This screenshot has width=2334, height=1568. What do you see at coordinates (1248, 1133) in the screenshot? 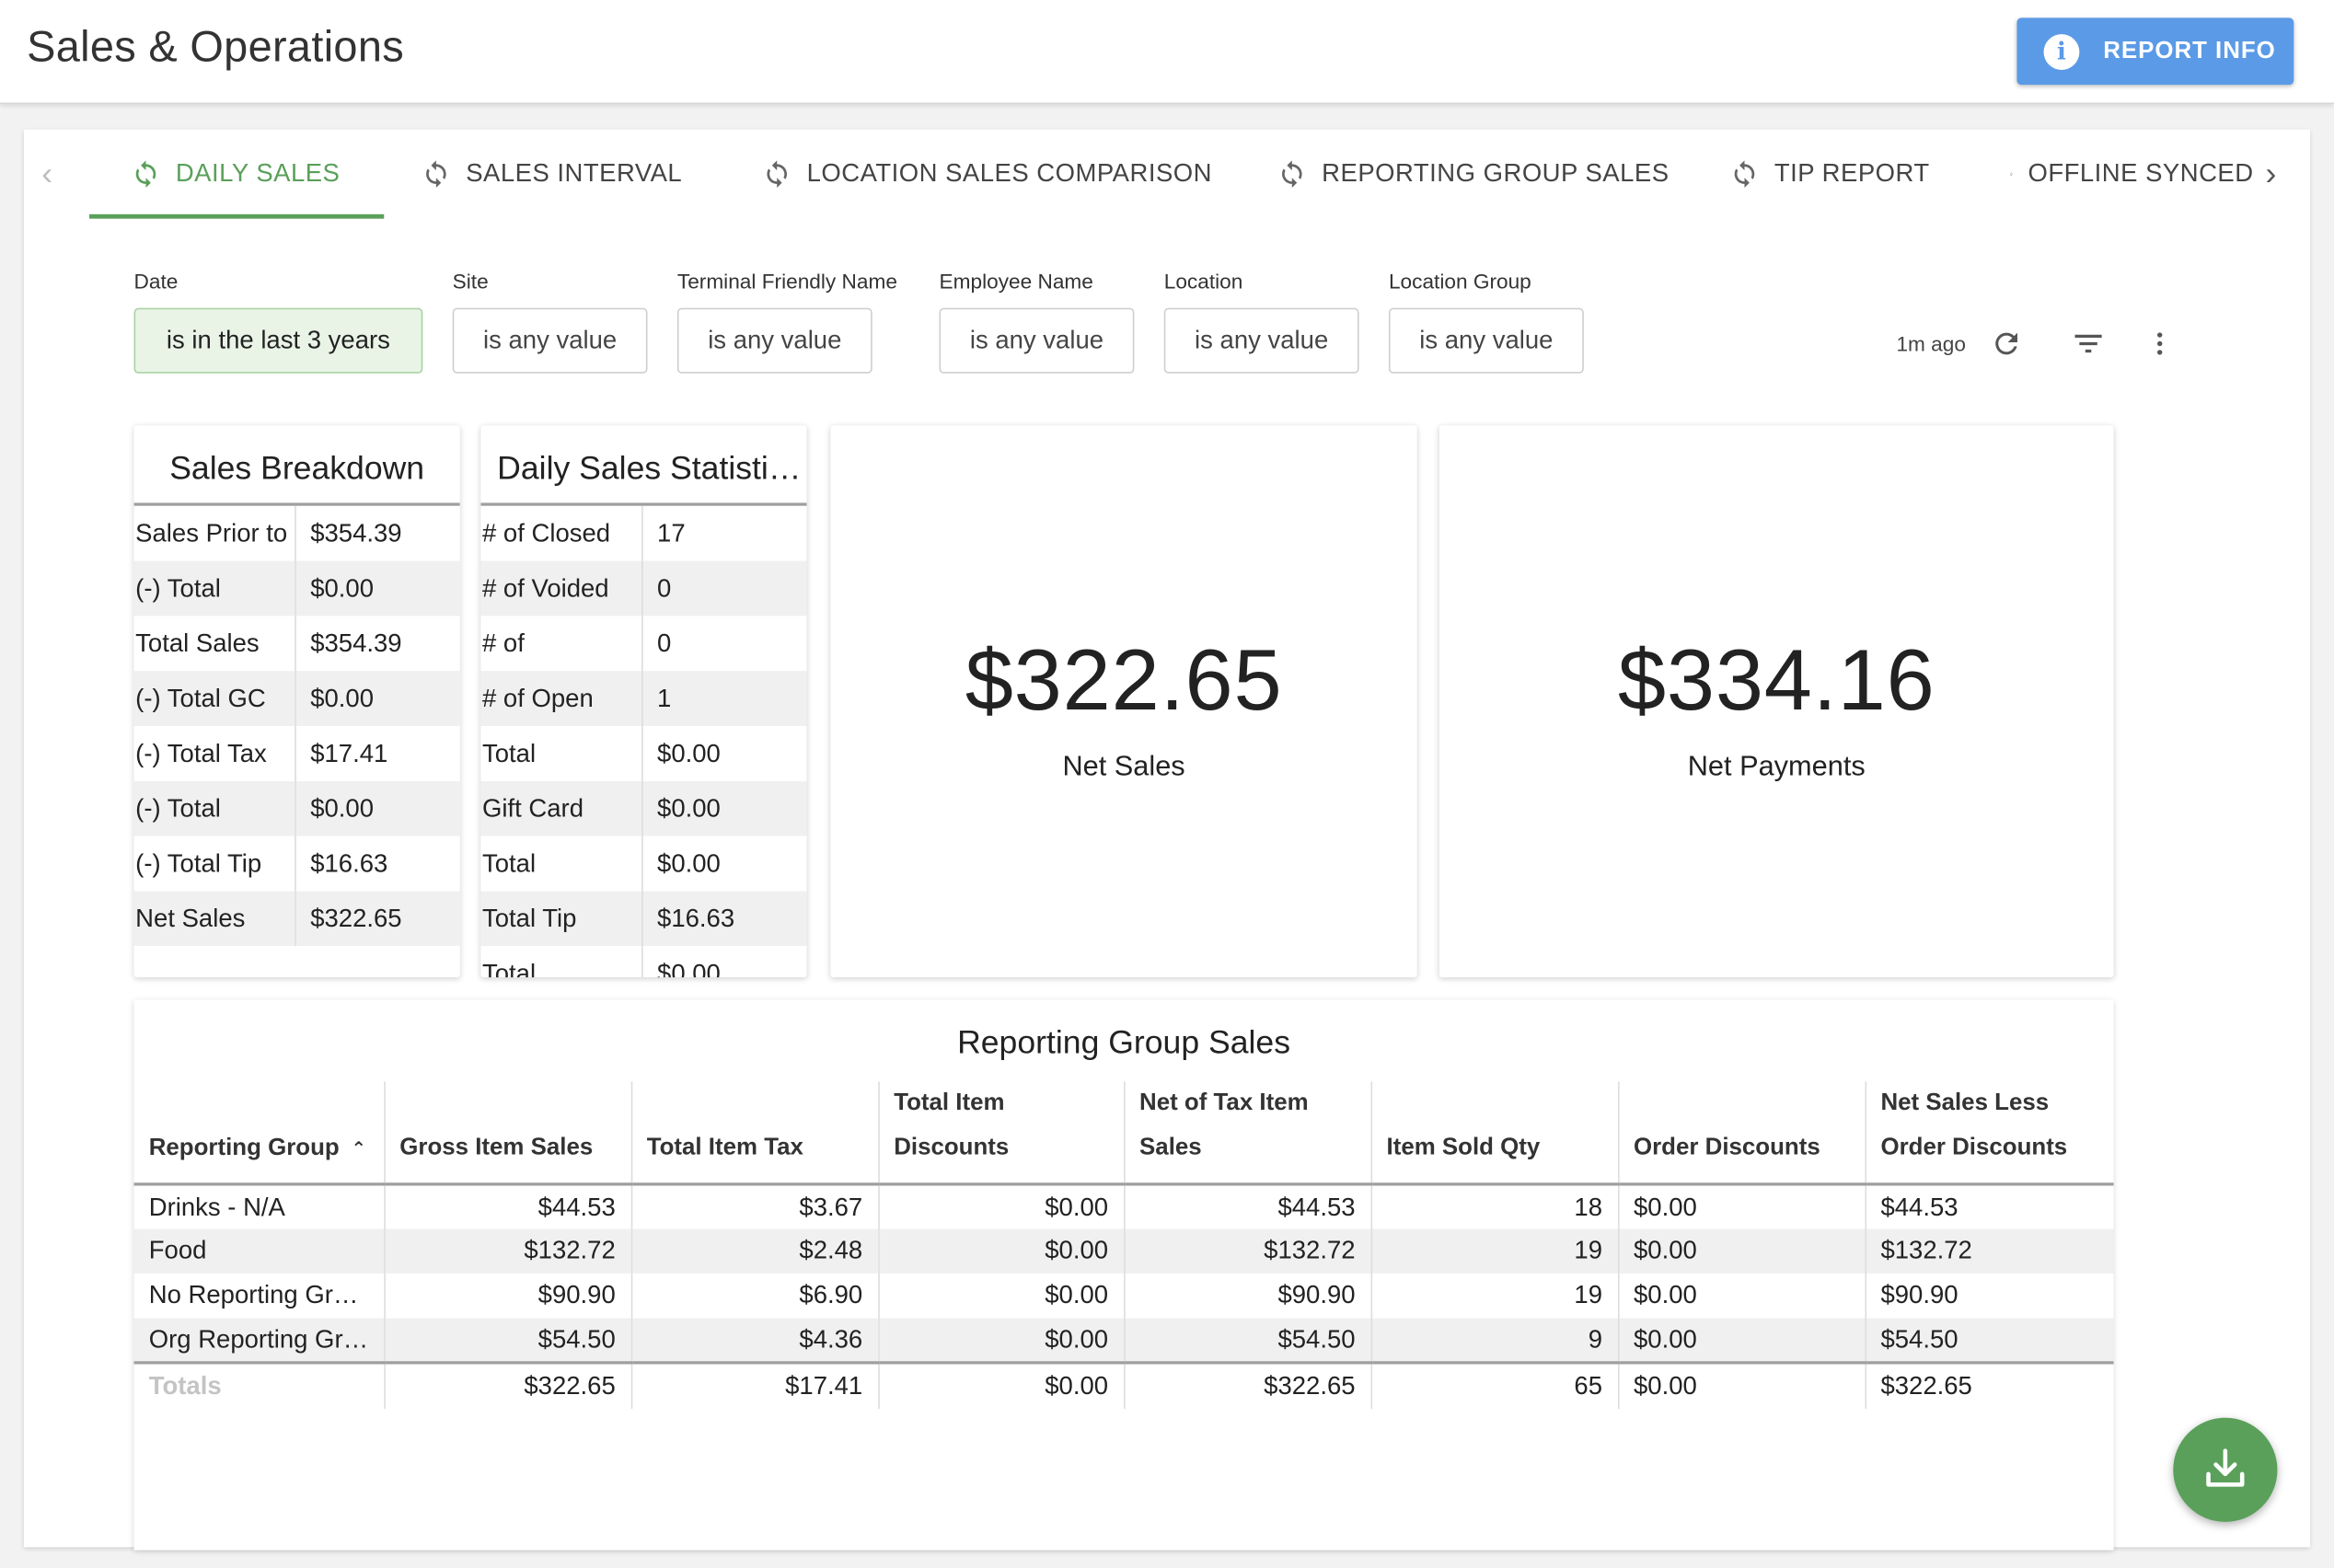
I see `column-header-net-of-tax-item-sales: Net of Tax Item Sales` at bounding box center [1248, 1133].